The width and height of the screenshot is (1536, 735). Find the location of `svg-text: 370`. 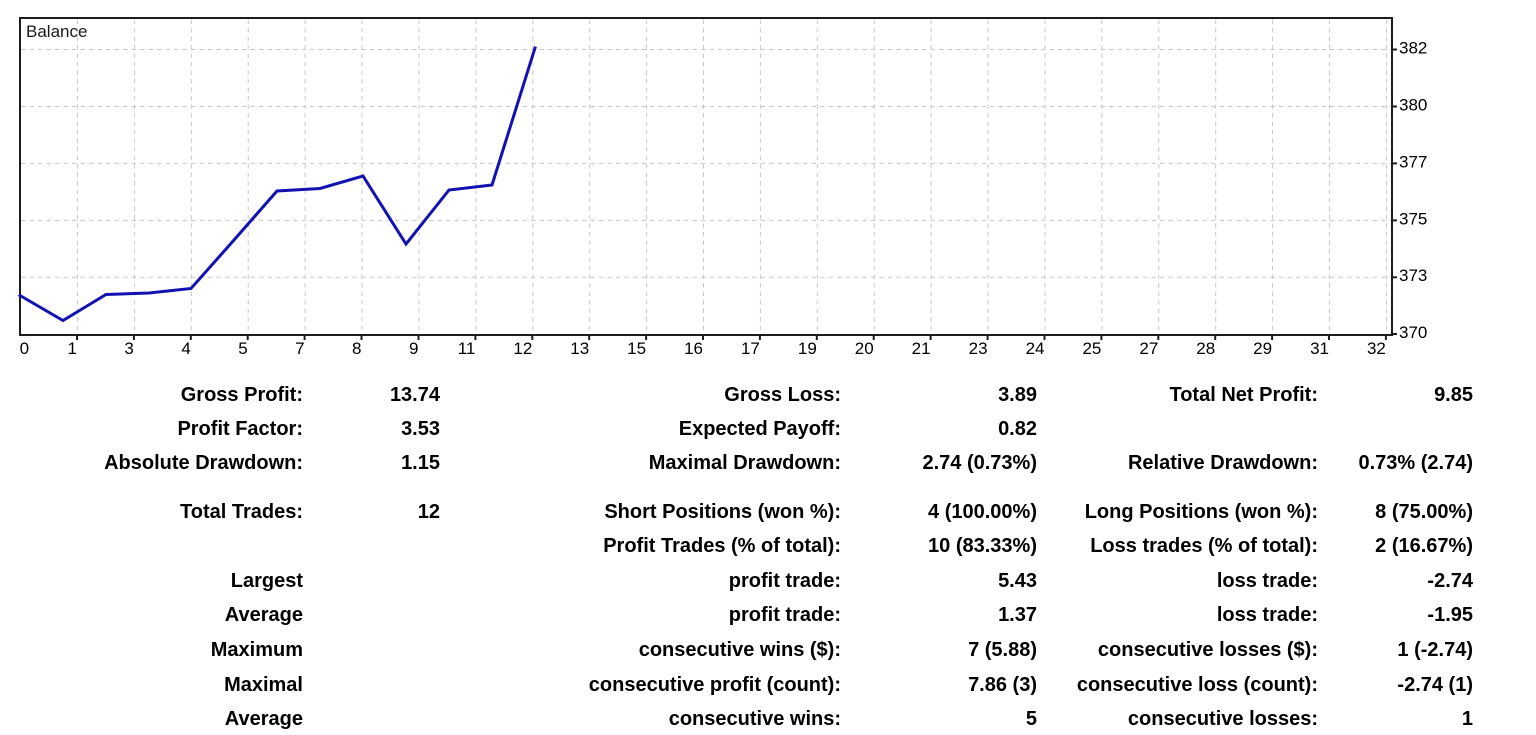

svg-text: 370 is located at coordinates (1413, 332).